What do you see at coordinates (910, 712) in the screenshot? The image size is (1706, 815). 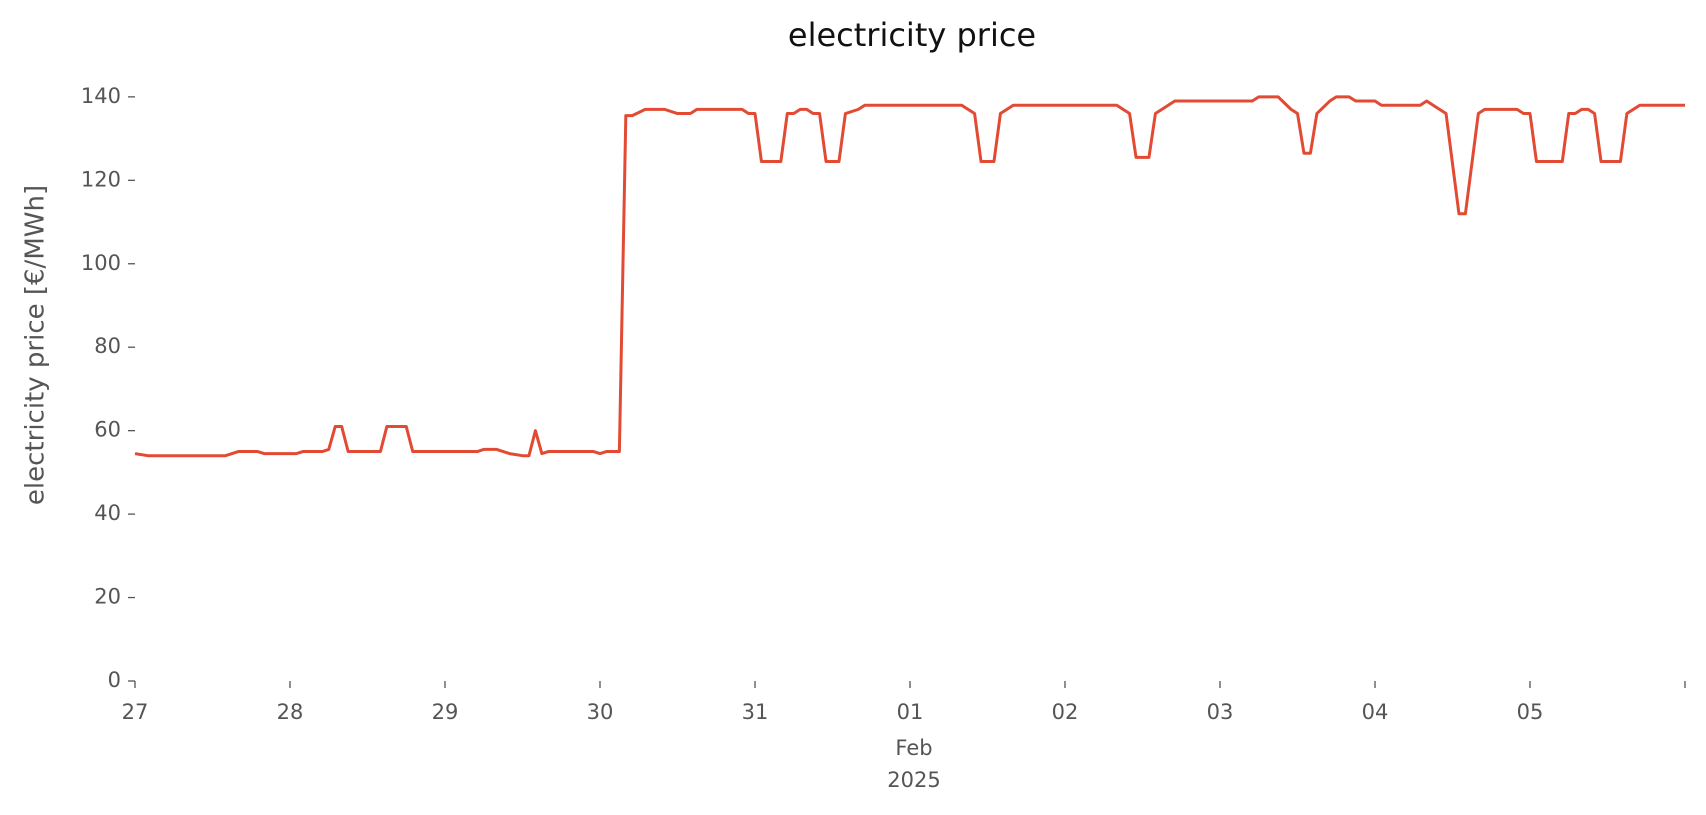 I see `x-tick-label: 01` at bounding box center [910, 712].